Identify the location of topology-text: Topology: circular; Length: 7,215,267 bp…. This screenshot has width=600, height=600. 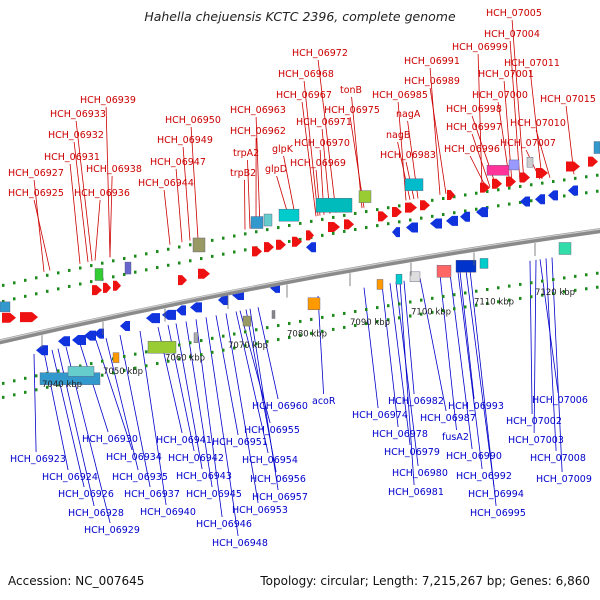
(425, 581).